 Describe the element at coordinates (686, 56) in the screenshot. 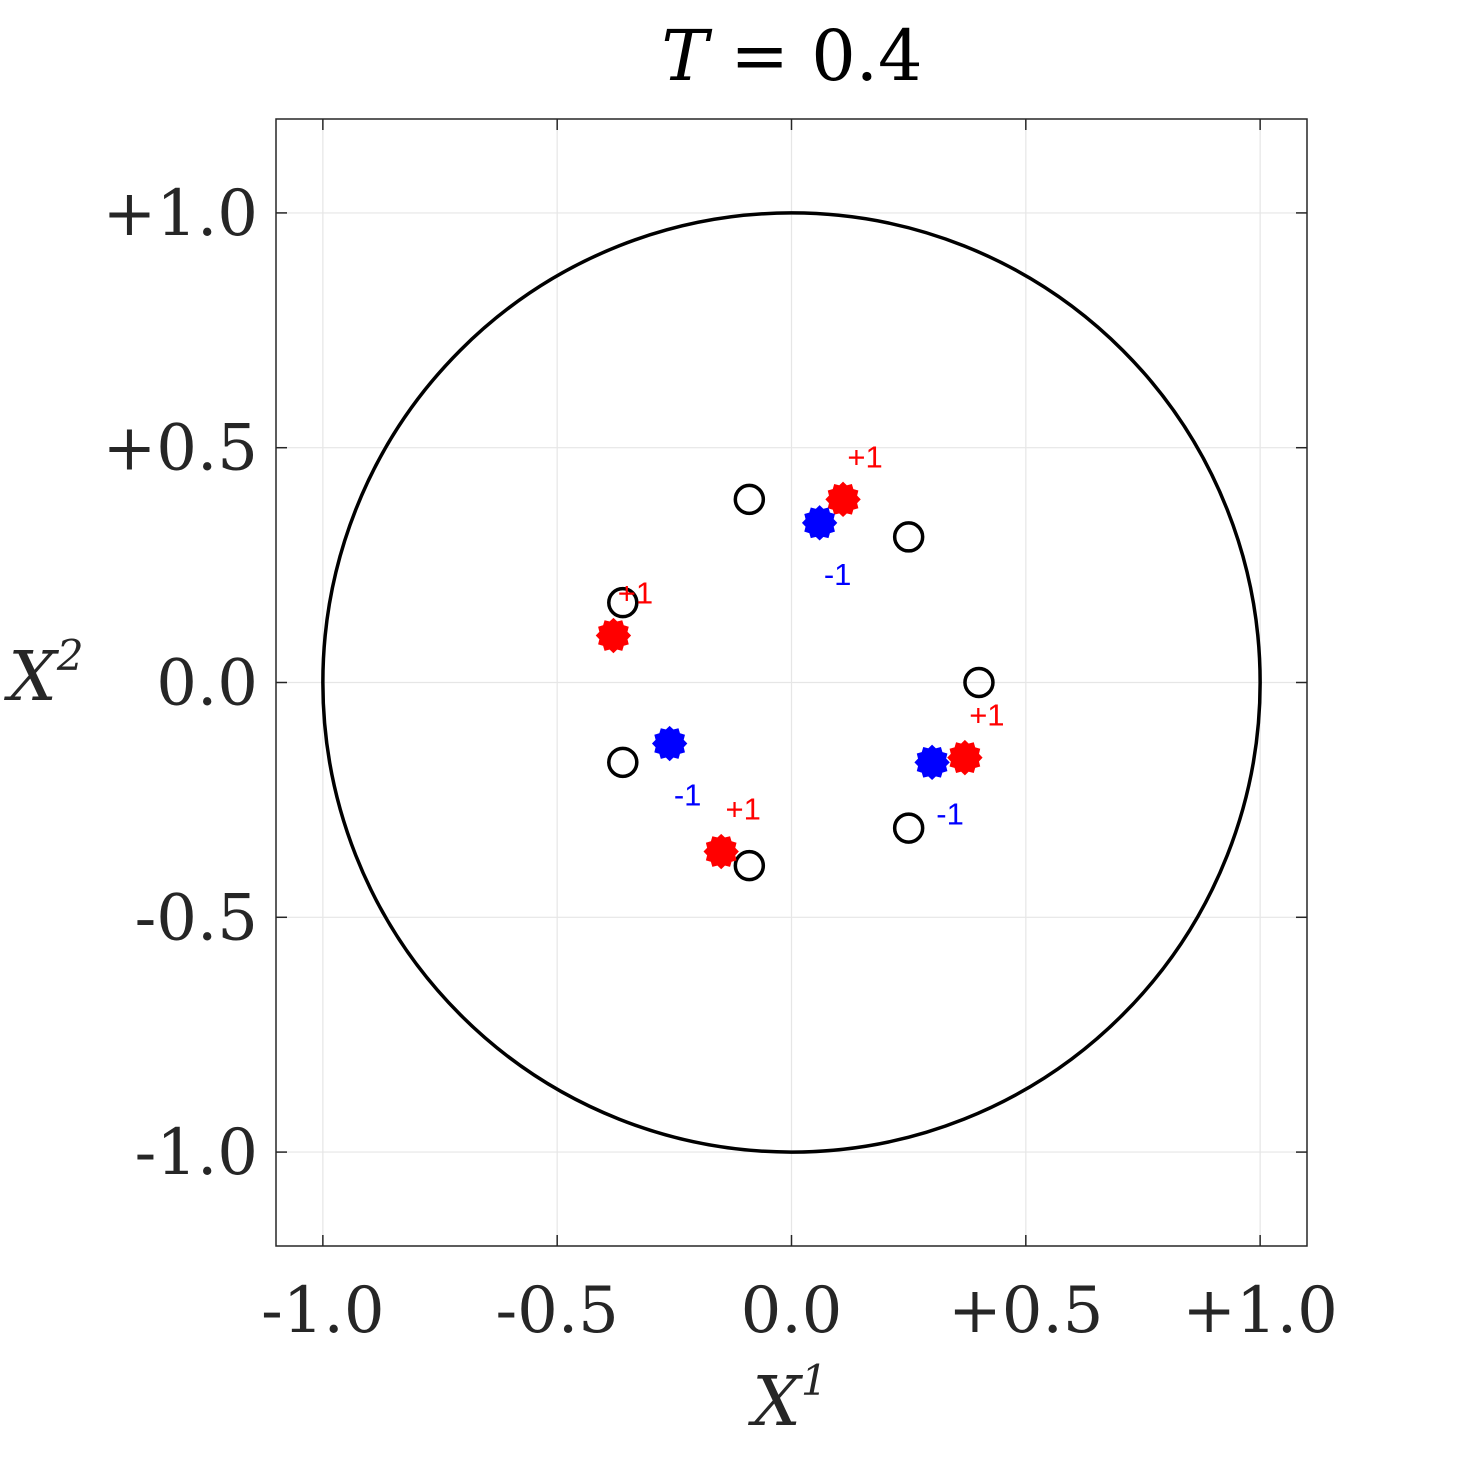

I see `title-variable: T` at that location.